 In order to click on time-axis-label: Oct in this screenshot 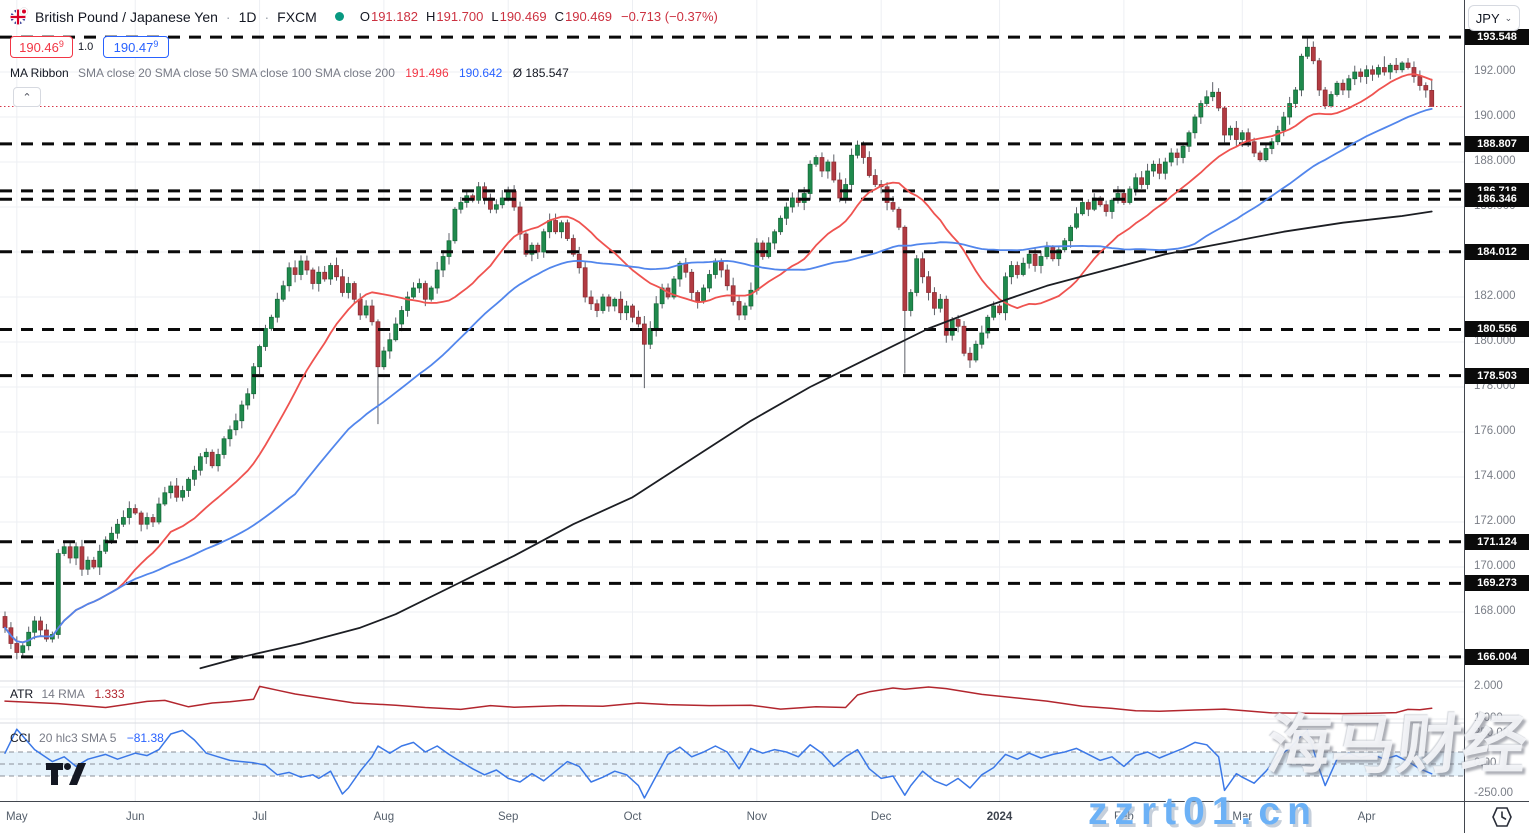, I will do `click(632, 817)`.